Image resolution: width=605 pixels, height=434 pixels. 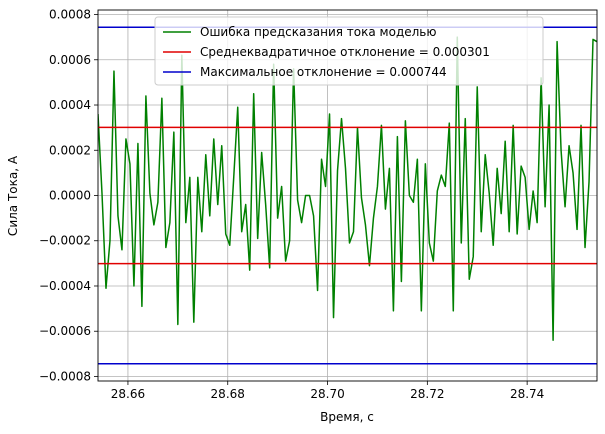 I want to click on legend-label: Максимальное отклонение = 0.000744, so click(x=323, y=72).